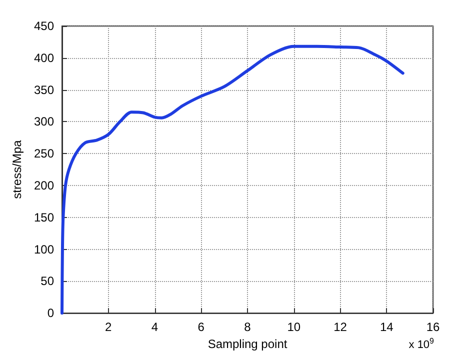 The image size is (474, 355). Describe the element at coordinates (248, 344) in the screenshot. I see `x-axis-title: Sampling point` at that location.